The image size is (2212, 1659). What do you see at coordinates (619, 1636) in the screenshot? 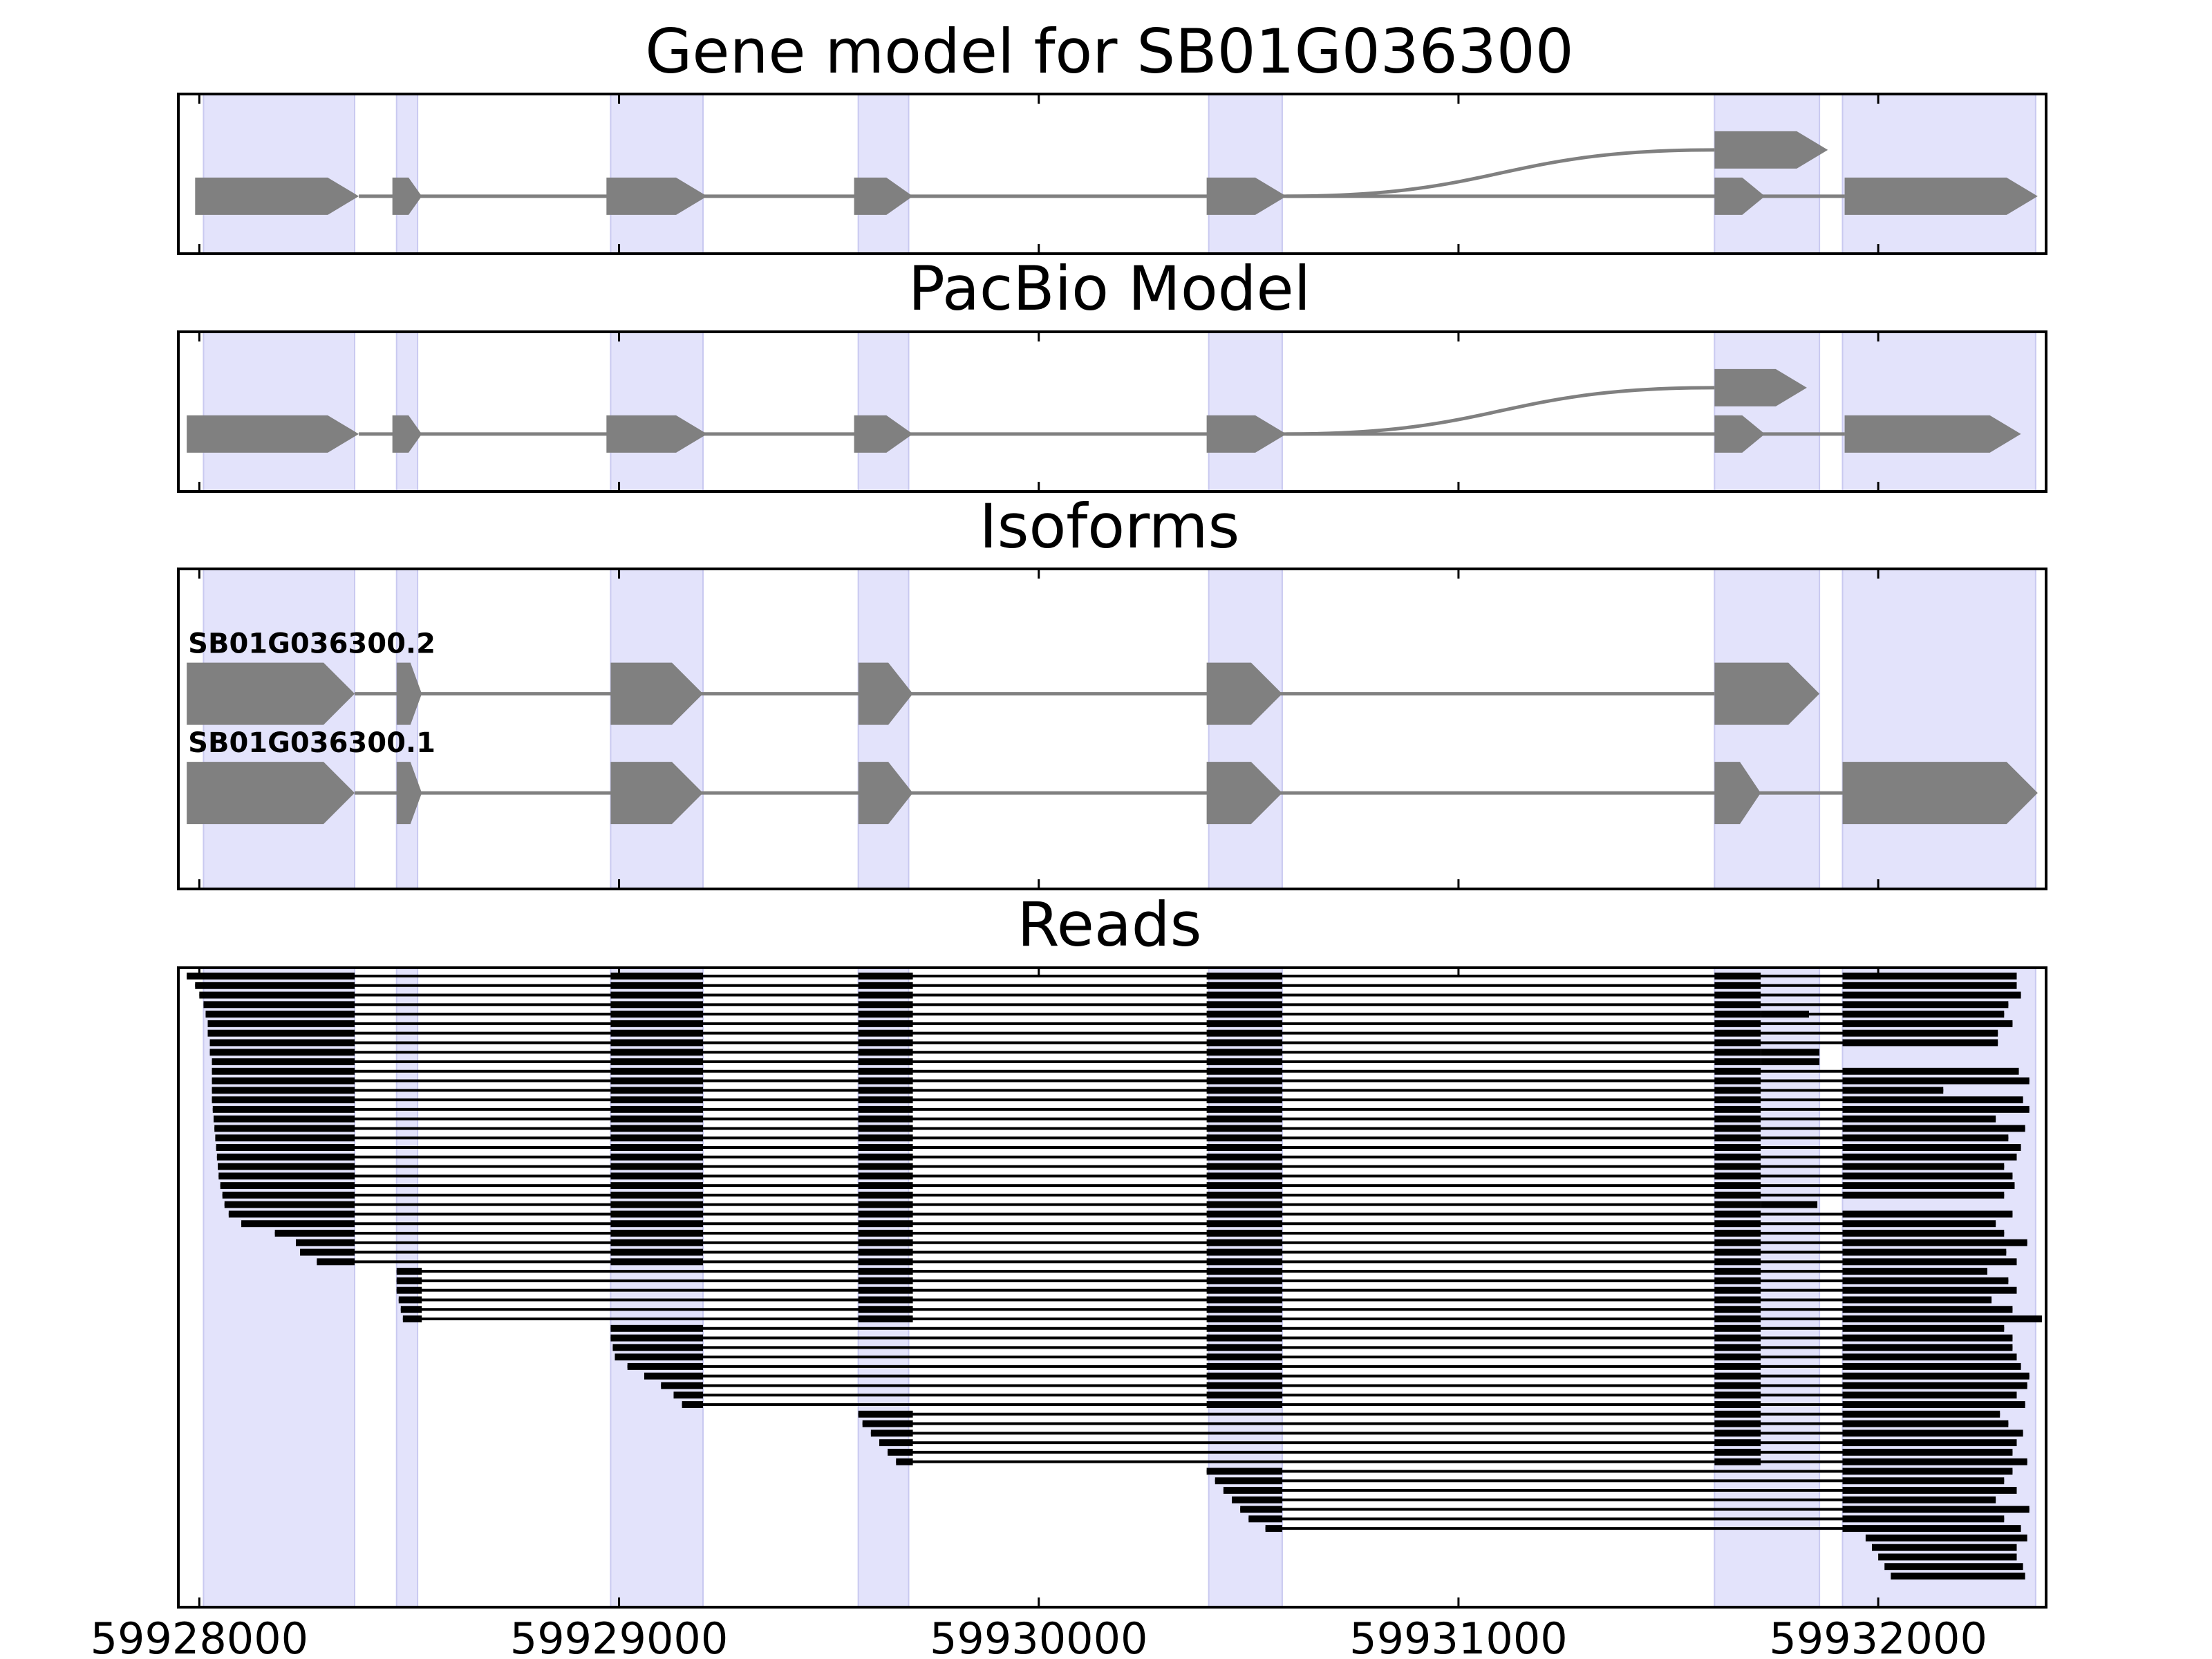
I see `x-tick-label-1: 59929000` at bounding box center [619, 1636].